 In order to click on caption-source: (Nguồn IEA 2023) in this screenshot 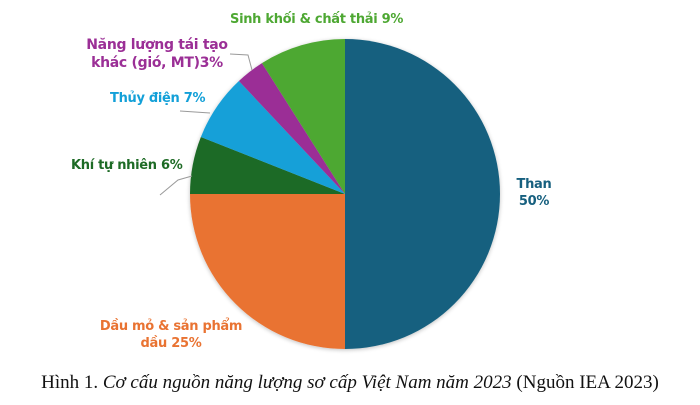, I will do `click(585, 382)`.